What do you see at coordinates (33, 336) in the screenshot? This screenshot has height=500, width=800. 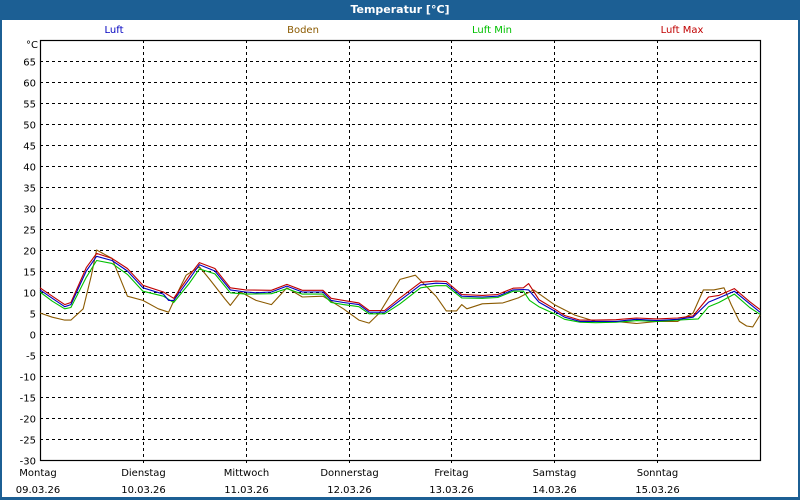 I see `y-tick-label: 0` at bounding box center [33, 336].